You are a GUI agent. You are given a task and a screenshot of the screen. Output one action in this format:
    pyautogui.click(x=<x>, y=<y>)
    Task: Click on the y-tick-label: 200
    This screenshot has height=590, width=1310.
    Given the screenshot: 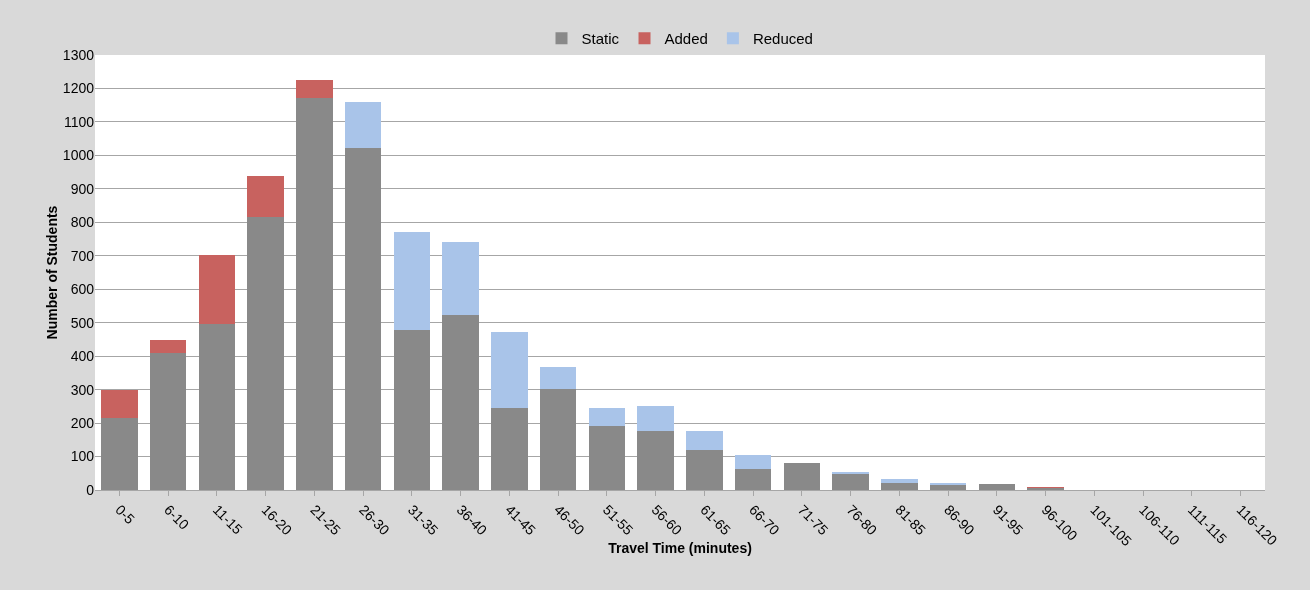 What is the action you would take?
    pyautogui.click(x=82, y=422)
    